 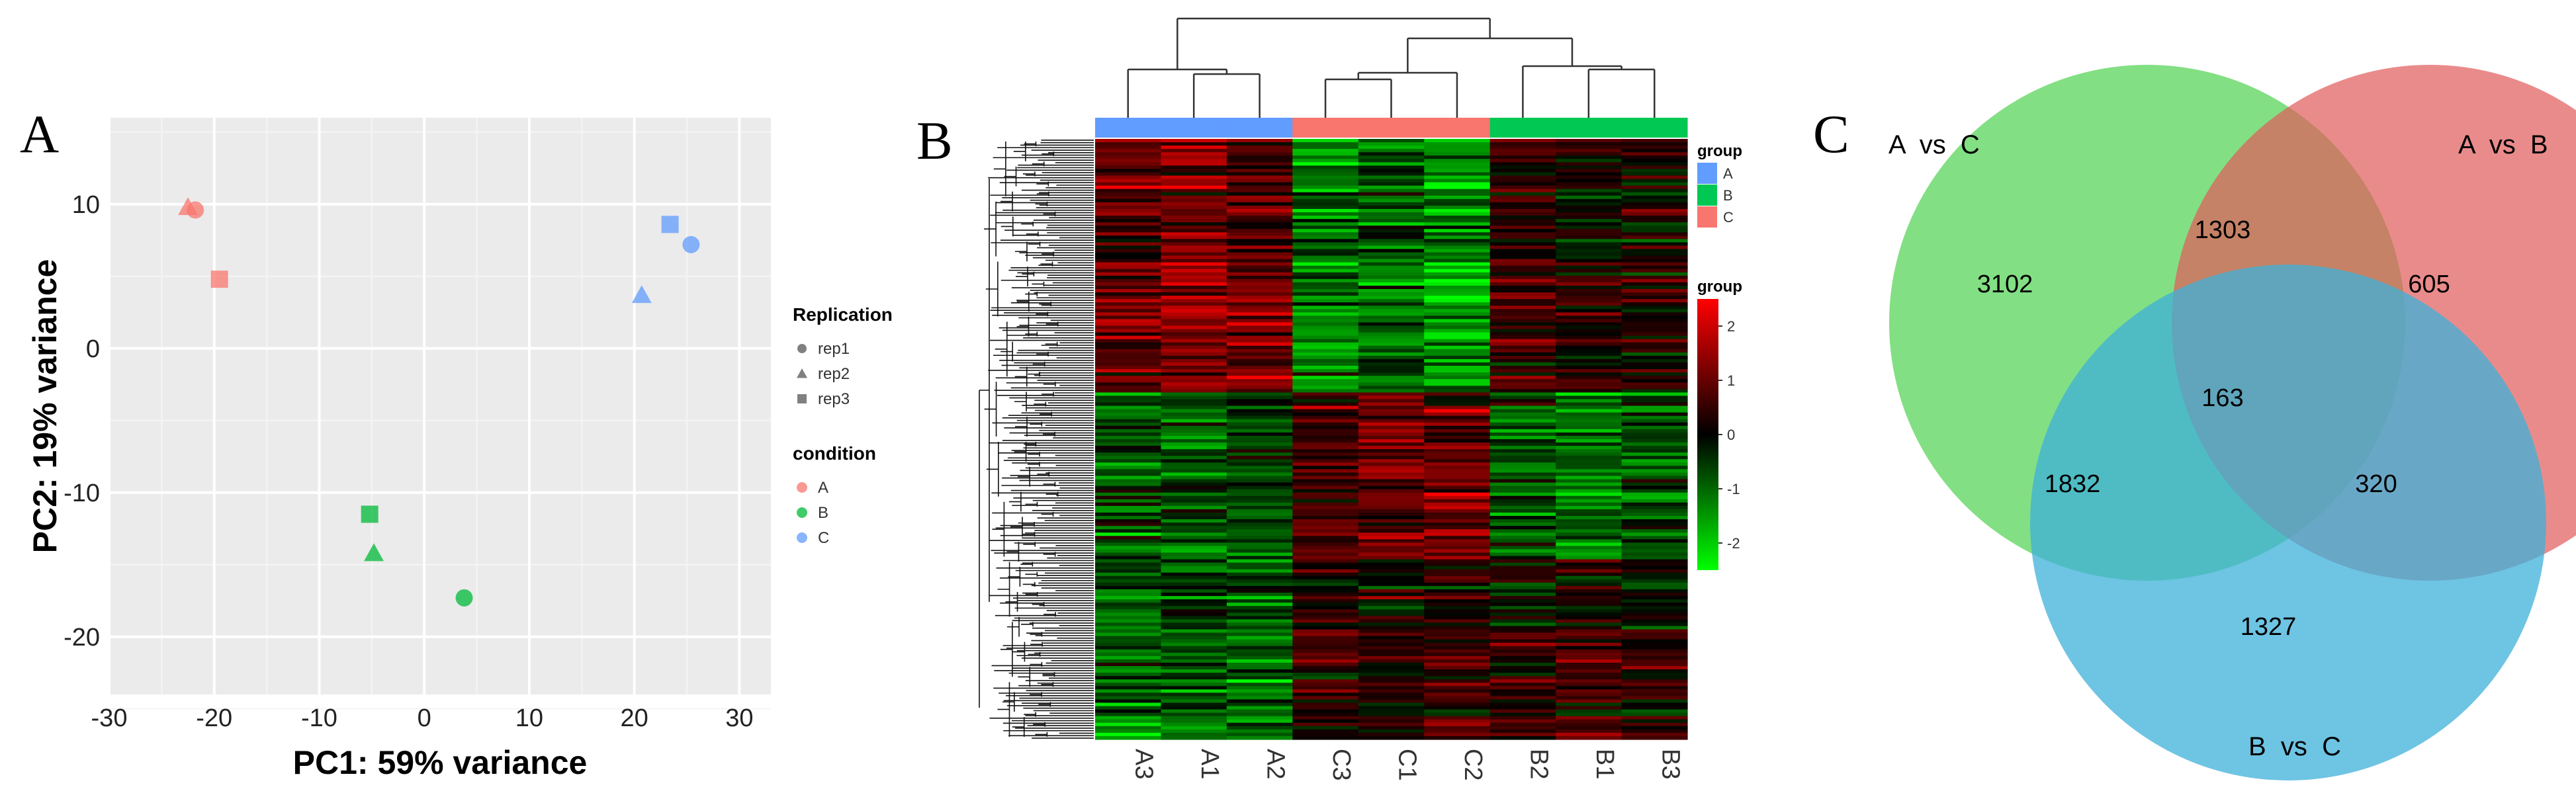 I want to click on group-legend-title: group, so click(x=1719, y=151).